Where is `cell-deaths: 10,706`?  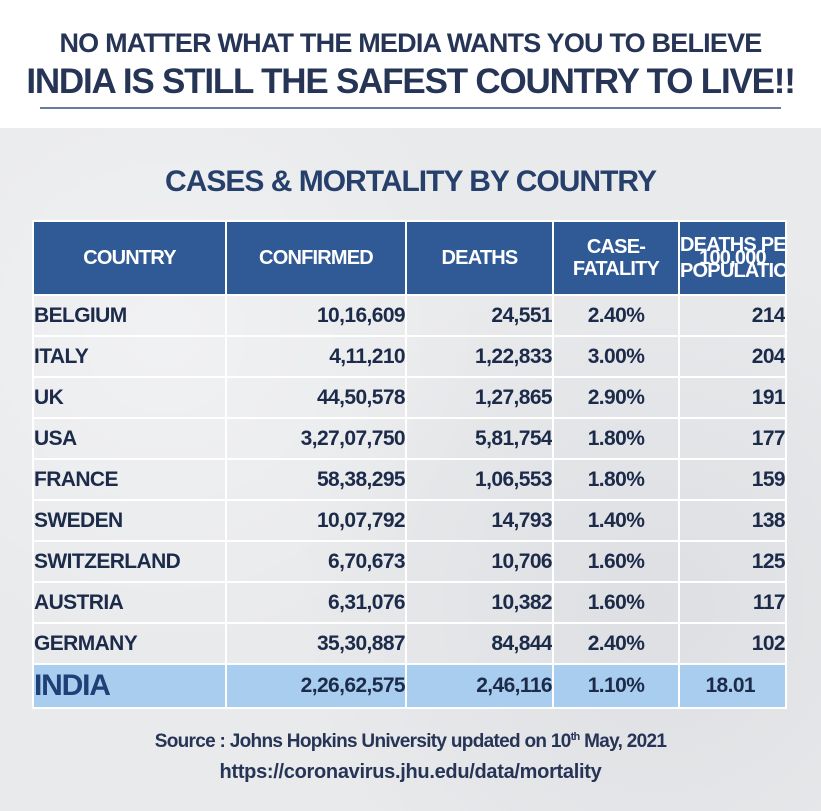 cell-deaths: 10,706 is located at coordinates (479, 561).